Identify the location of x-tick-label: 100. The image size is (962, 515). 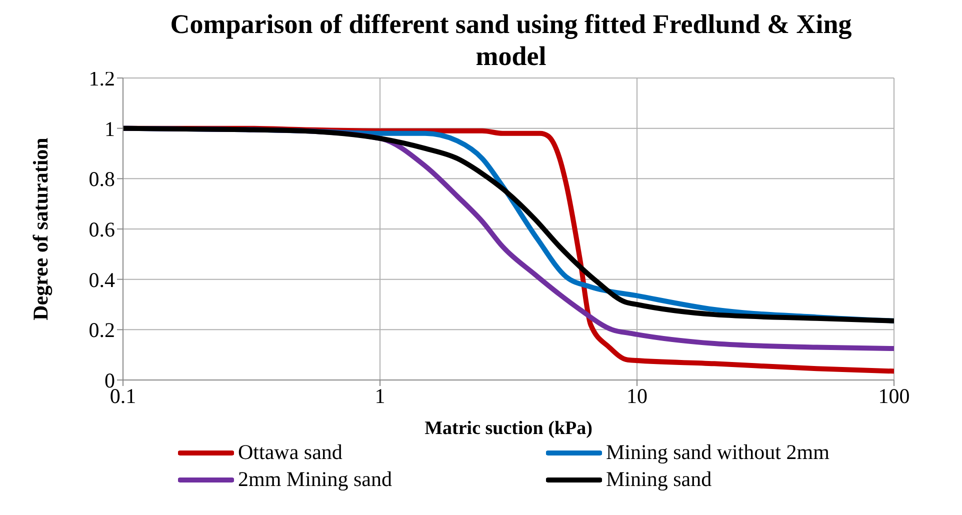
(894, 396).